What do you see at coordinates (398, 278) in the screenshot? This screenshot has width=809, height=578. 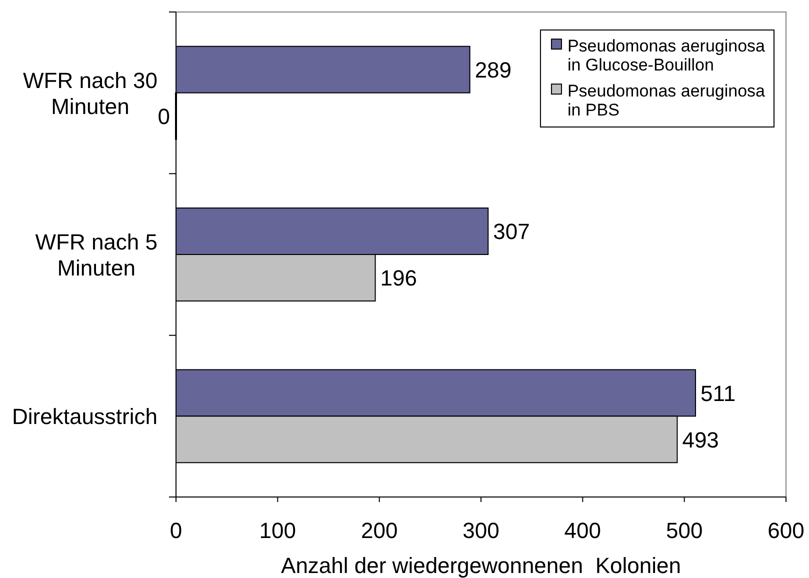 I see `data-label: 196` at bounding box center [398, 278].